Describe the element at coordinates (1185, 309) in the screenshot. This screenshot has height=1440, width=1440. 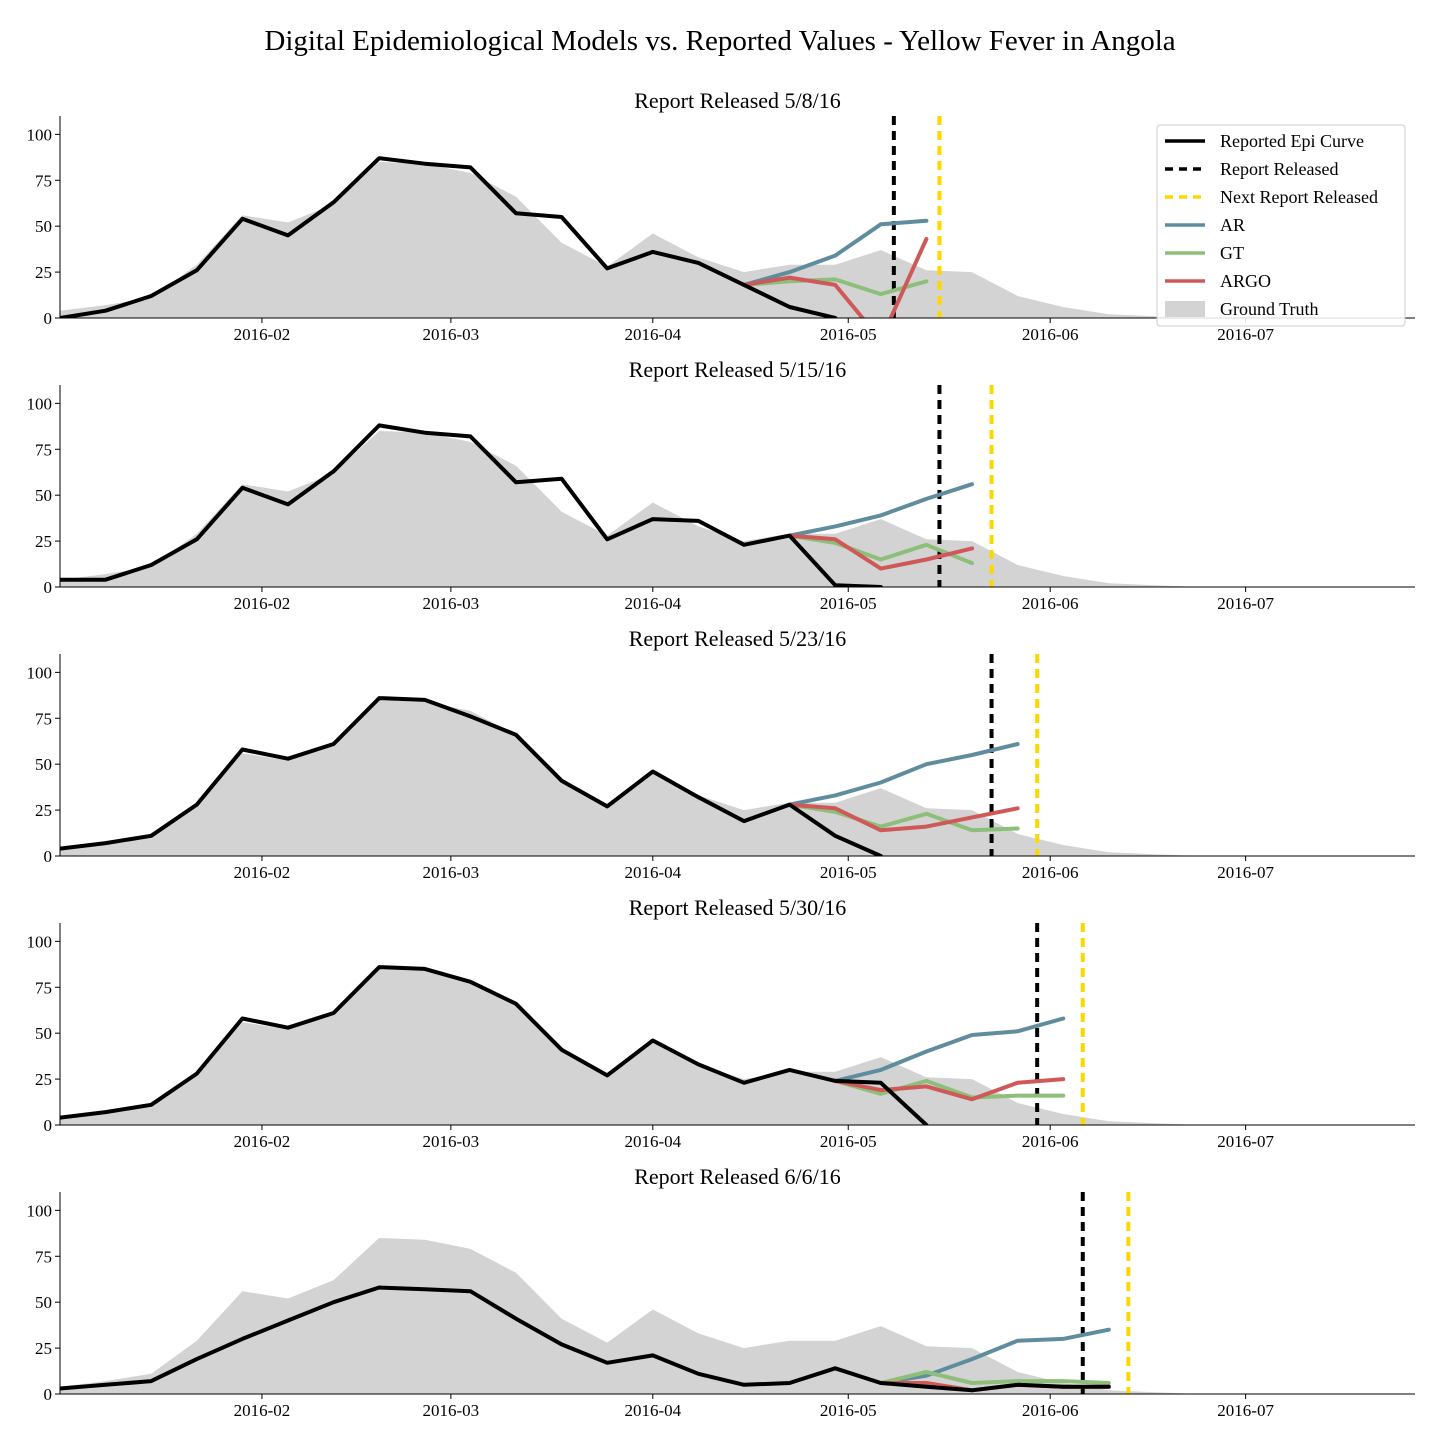
I see `legend-swatch` at that location.